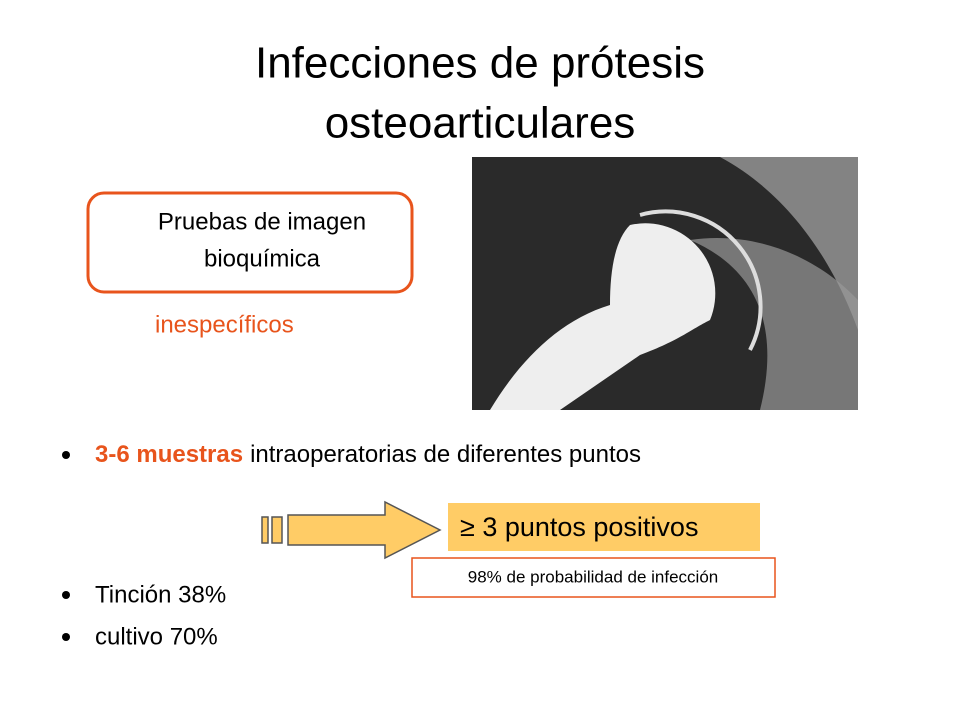 The width and height of the screenshot is (960, 720). What do you see at coordinates (156, 636) in the screenshot?
I see `bullet-text: cultivo 70%` at bounding box center [156, 636].